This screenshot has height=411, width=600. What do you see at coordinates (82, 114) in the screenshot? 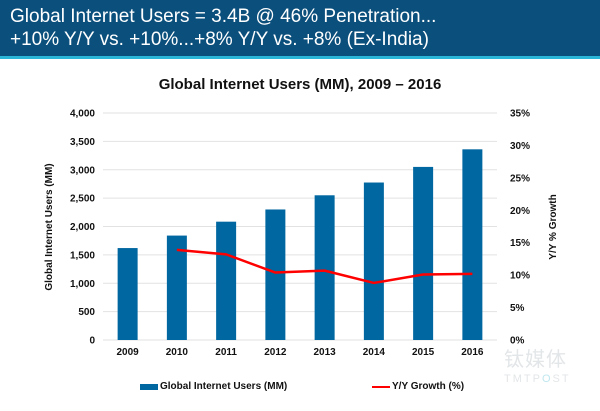
I see `y-tick-label: 4,000` at bounding box center [82, 114].